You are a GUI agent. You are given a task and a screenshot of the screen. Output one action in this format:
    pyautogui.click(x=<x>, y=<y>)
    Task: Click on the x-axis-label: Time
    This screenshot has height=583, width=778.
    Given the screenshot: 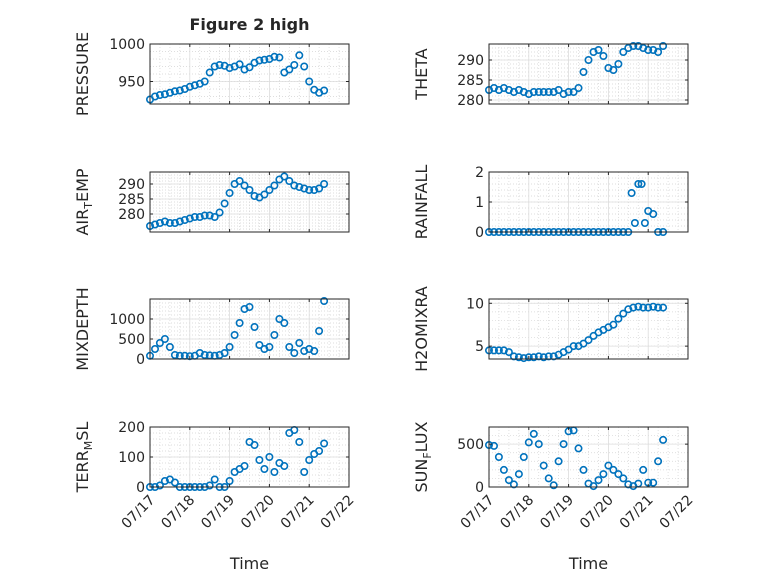 What is the action you would take?
    pyautogui.click(x=249, y=563)
    